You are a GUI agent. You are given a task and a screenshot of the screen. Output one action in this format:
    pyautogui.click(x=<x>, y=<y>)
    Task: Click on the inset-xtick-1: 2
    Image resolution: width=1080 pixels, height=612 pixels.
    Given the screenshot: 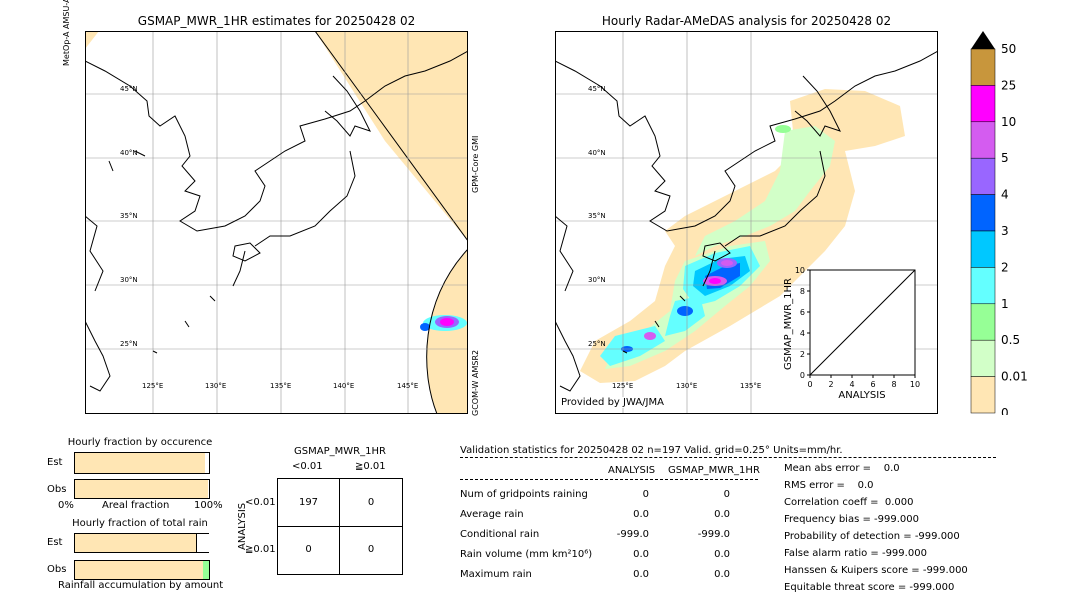 What is the action you would take?
    pyautogui.click(x=830, y=384)
    